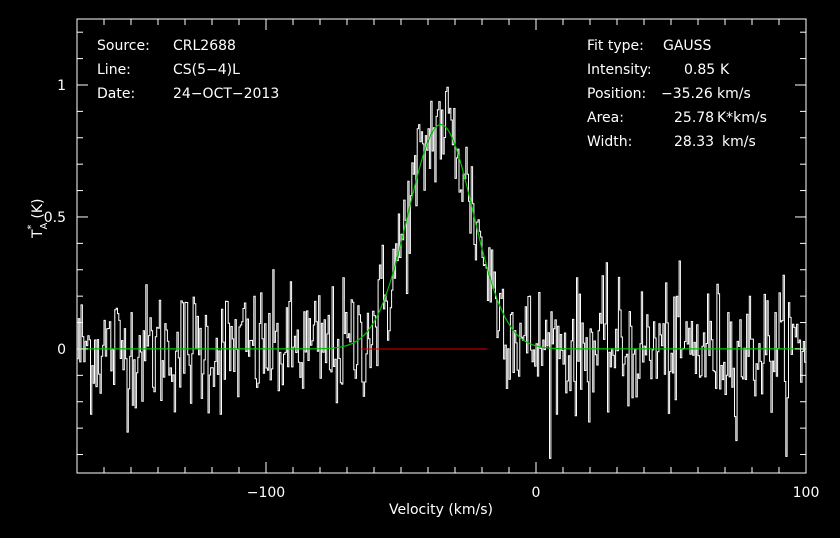 The height and width of the screenshot is (538, 840). I want to click on x-axis-label: Velocity (km/s), so click(441, 510).